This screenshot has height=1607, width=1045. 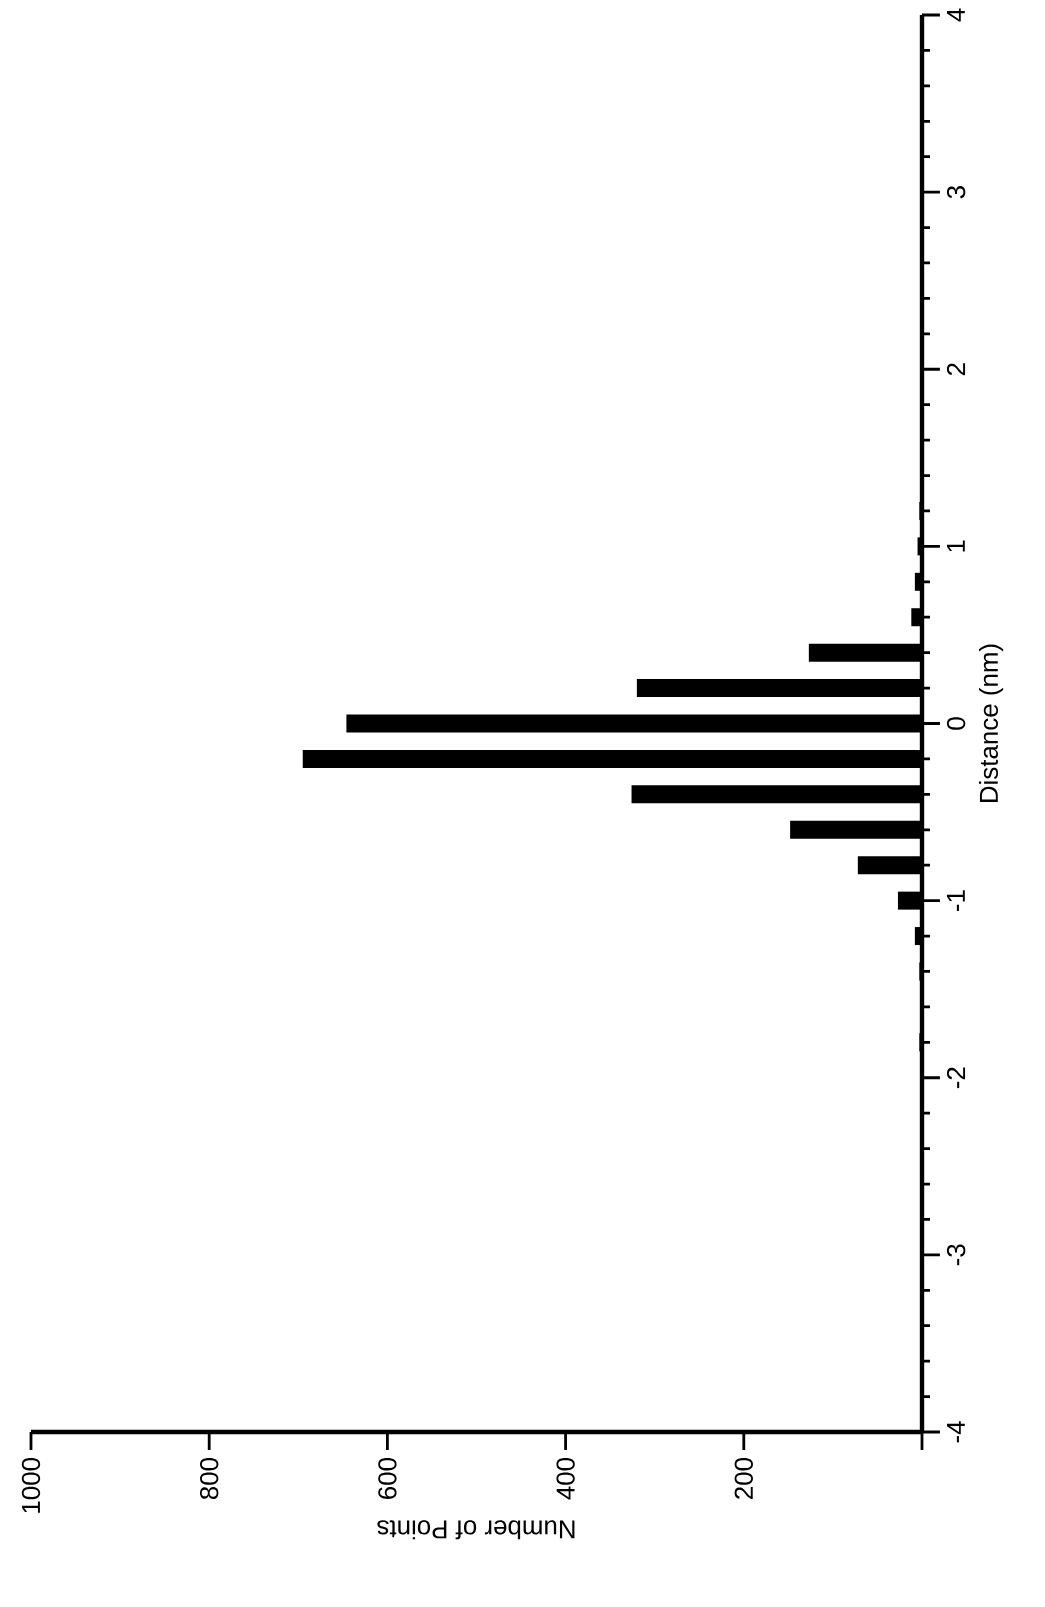 What do you see at coordinates (955, 15) in the screenshot?
I see `y-tick-label: 4` at bounding box center [955, 15].